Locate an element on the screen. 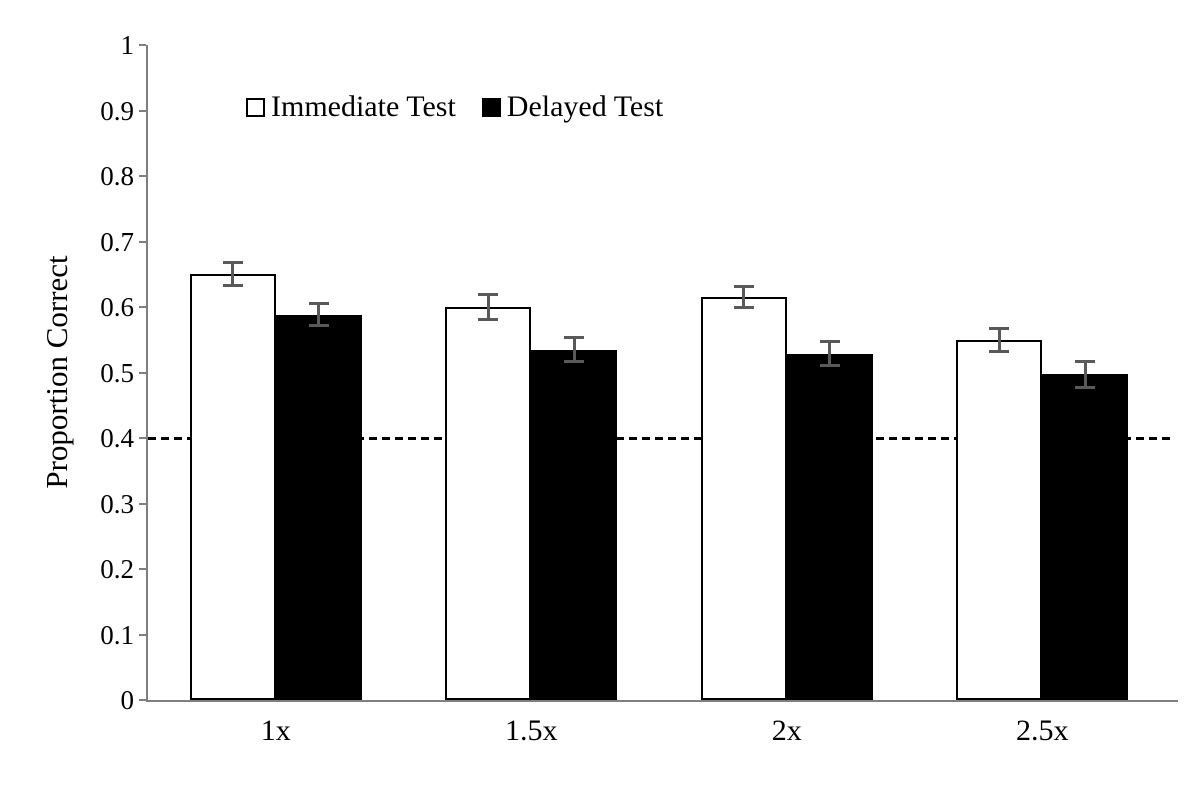 This screenshot has height=790, width=1200. error-bar-immediate-test-2x-line is located at coordinates (744, 297).